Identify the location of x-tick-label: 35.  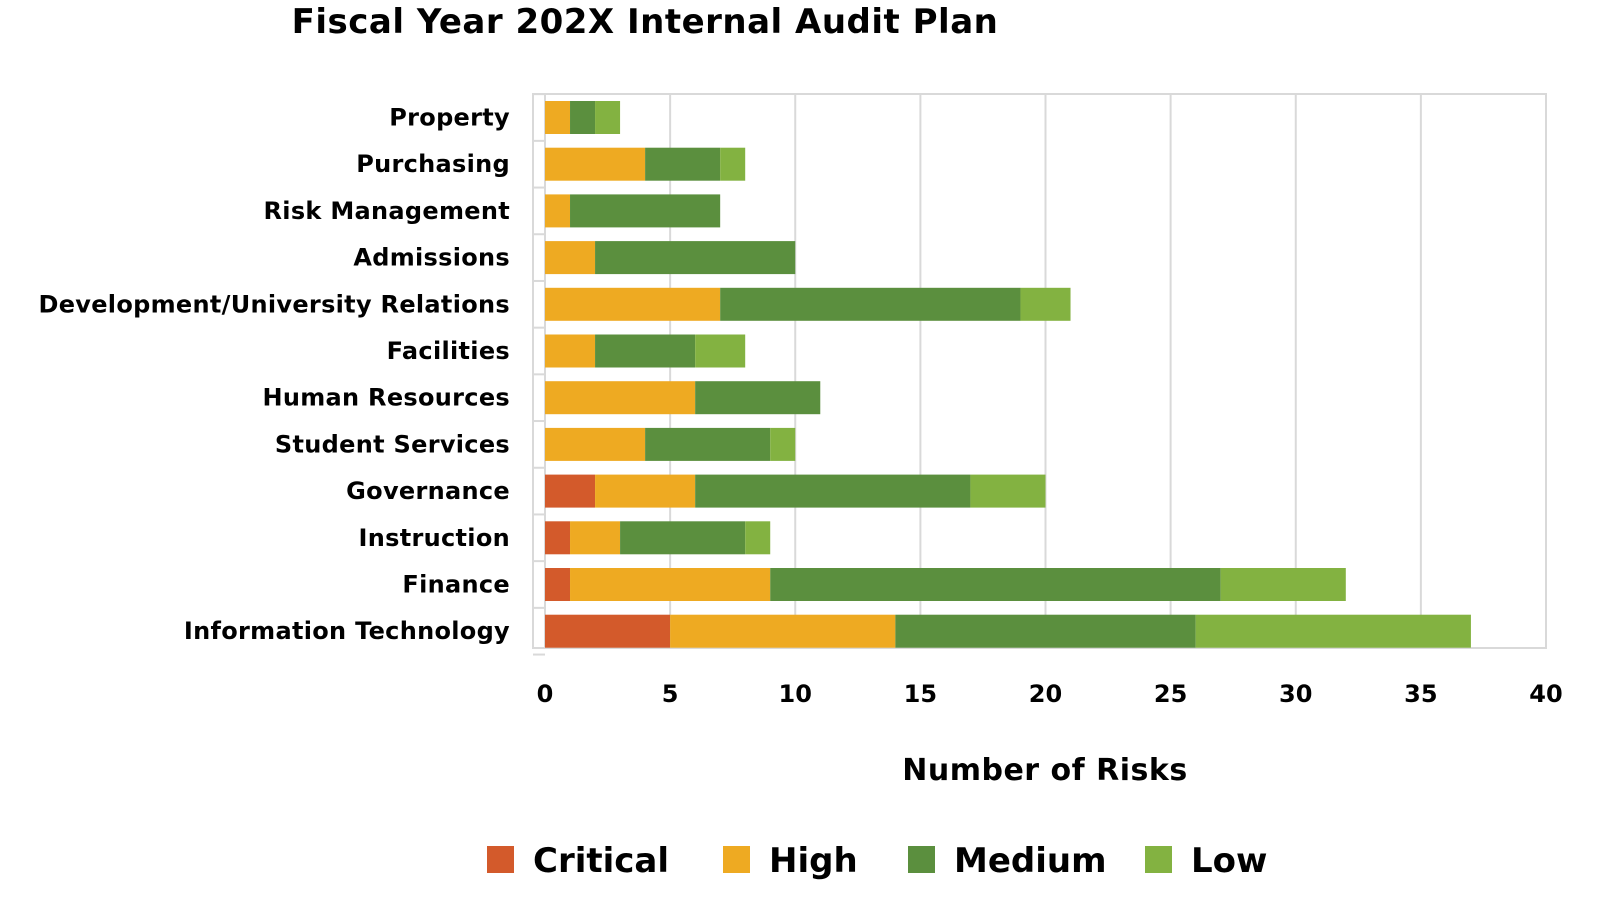
(1420, 694).